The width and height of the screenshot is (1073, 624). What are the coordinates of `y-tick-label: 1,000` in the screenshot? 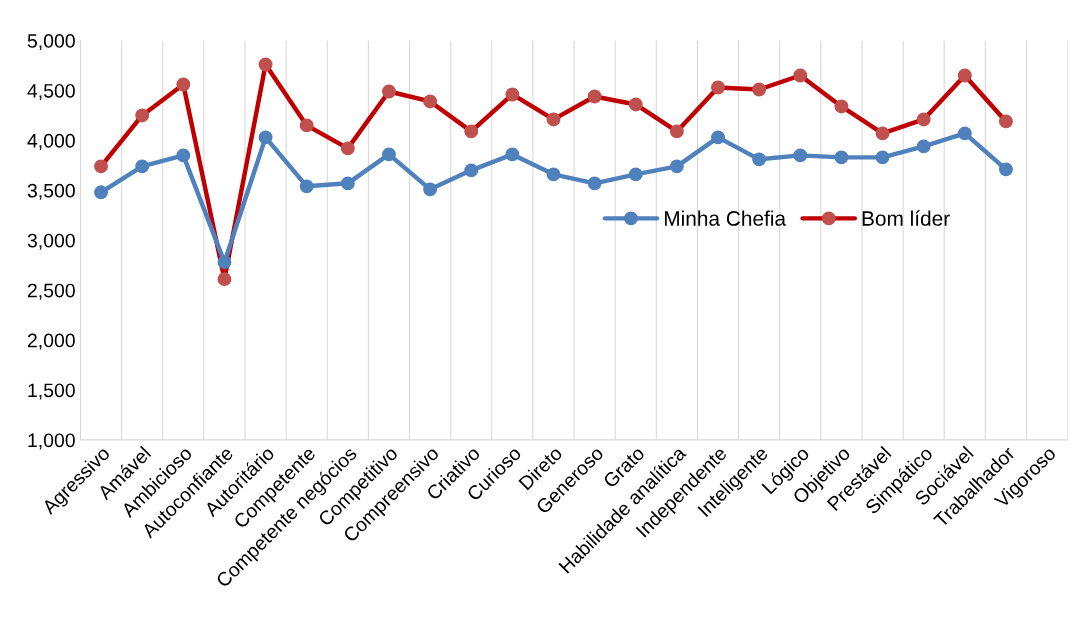 It's located at (51, 441).